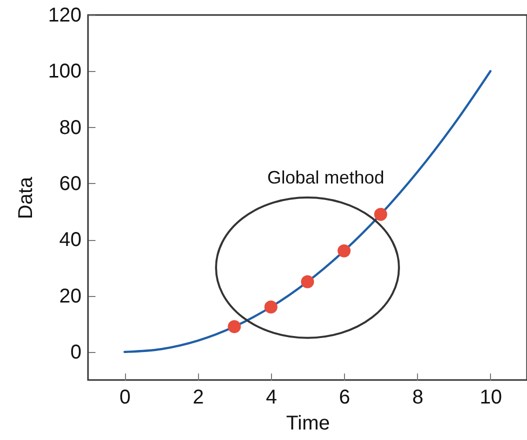  What do you see at coordinates (344, 397) in the screenshot?
I see `x-tick-label: 6` at bounding box center [344, 397].